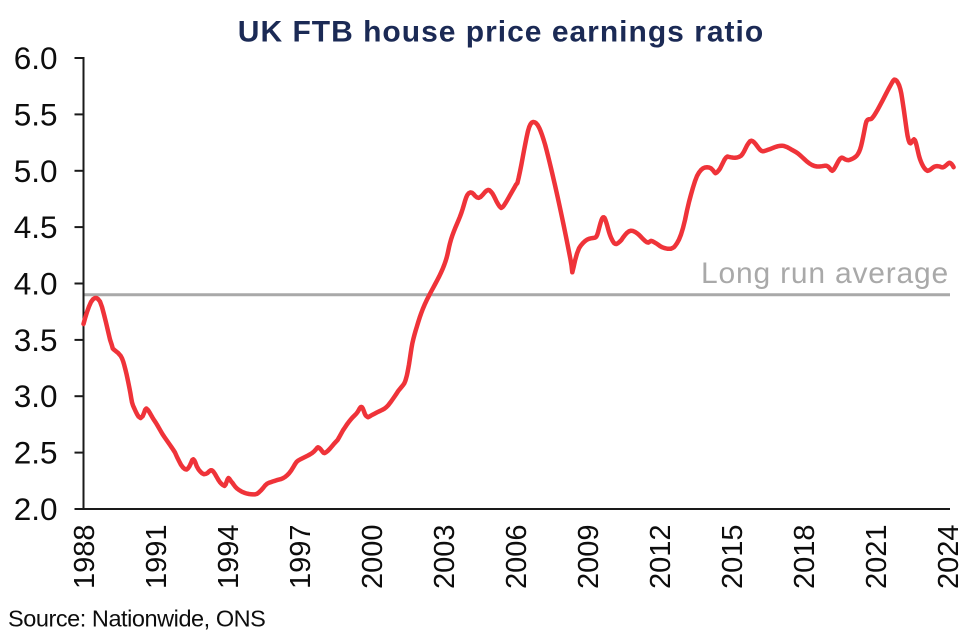  What do you see at coordinates (733, 556) in the screenshot?
I see `svg-text: 2015` at bounding box center [733, 556].